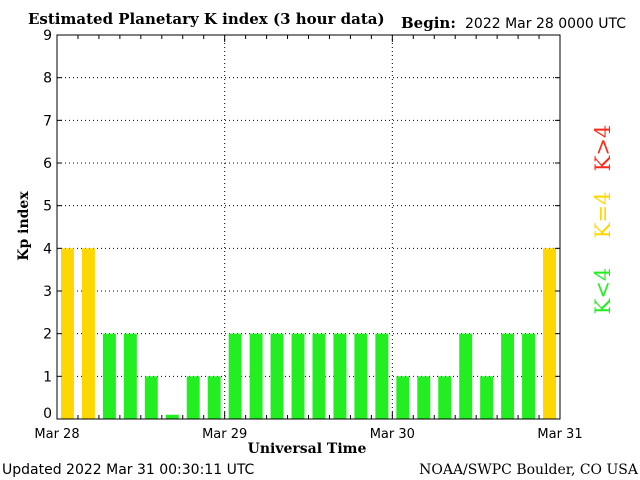  Describe the element at coordinates (24, 226) in the screenshot. I see `y-axis-label: Kp index` at that location.